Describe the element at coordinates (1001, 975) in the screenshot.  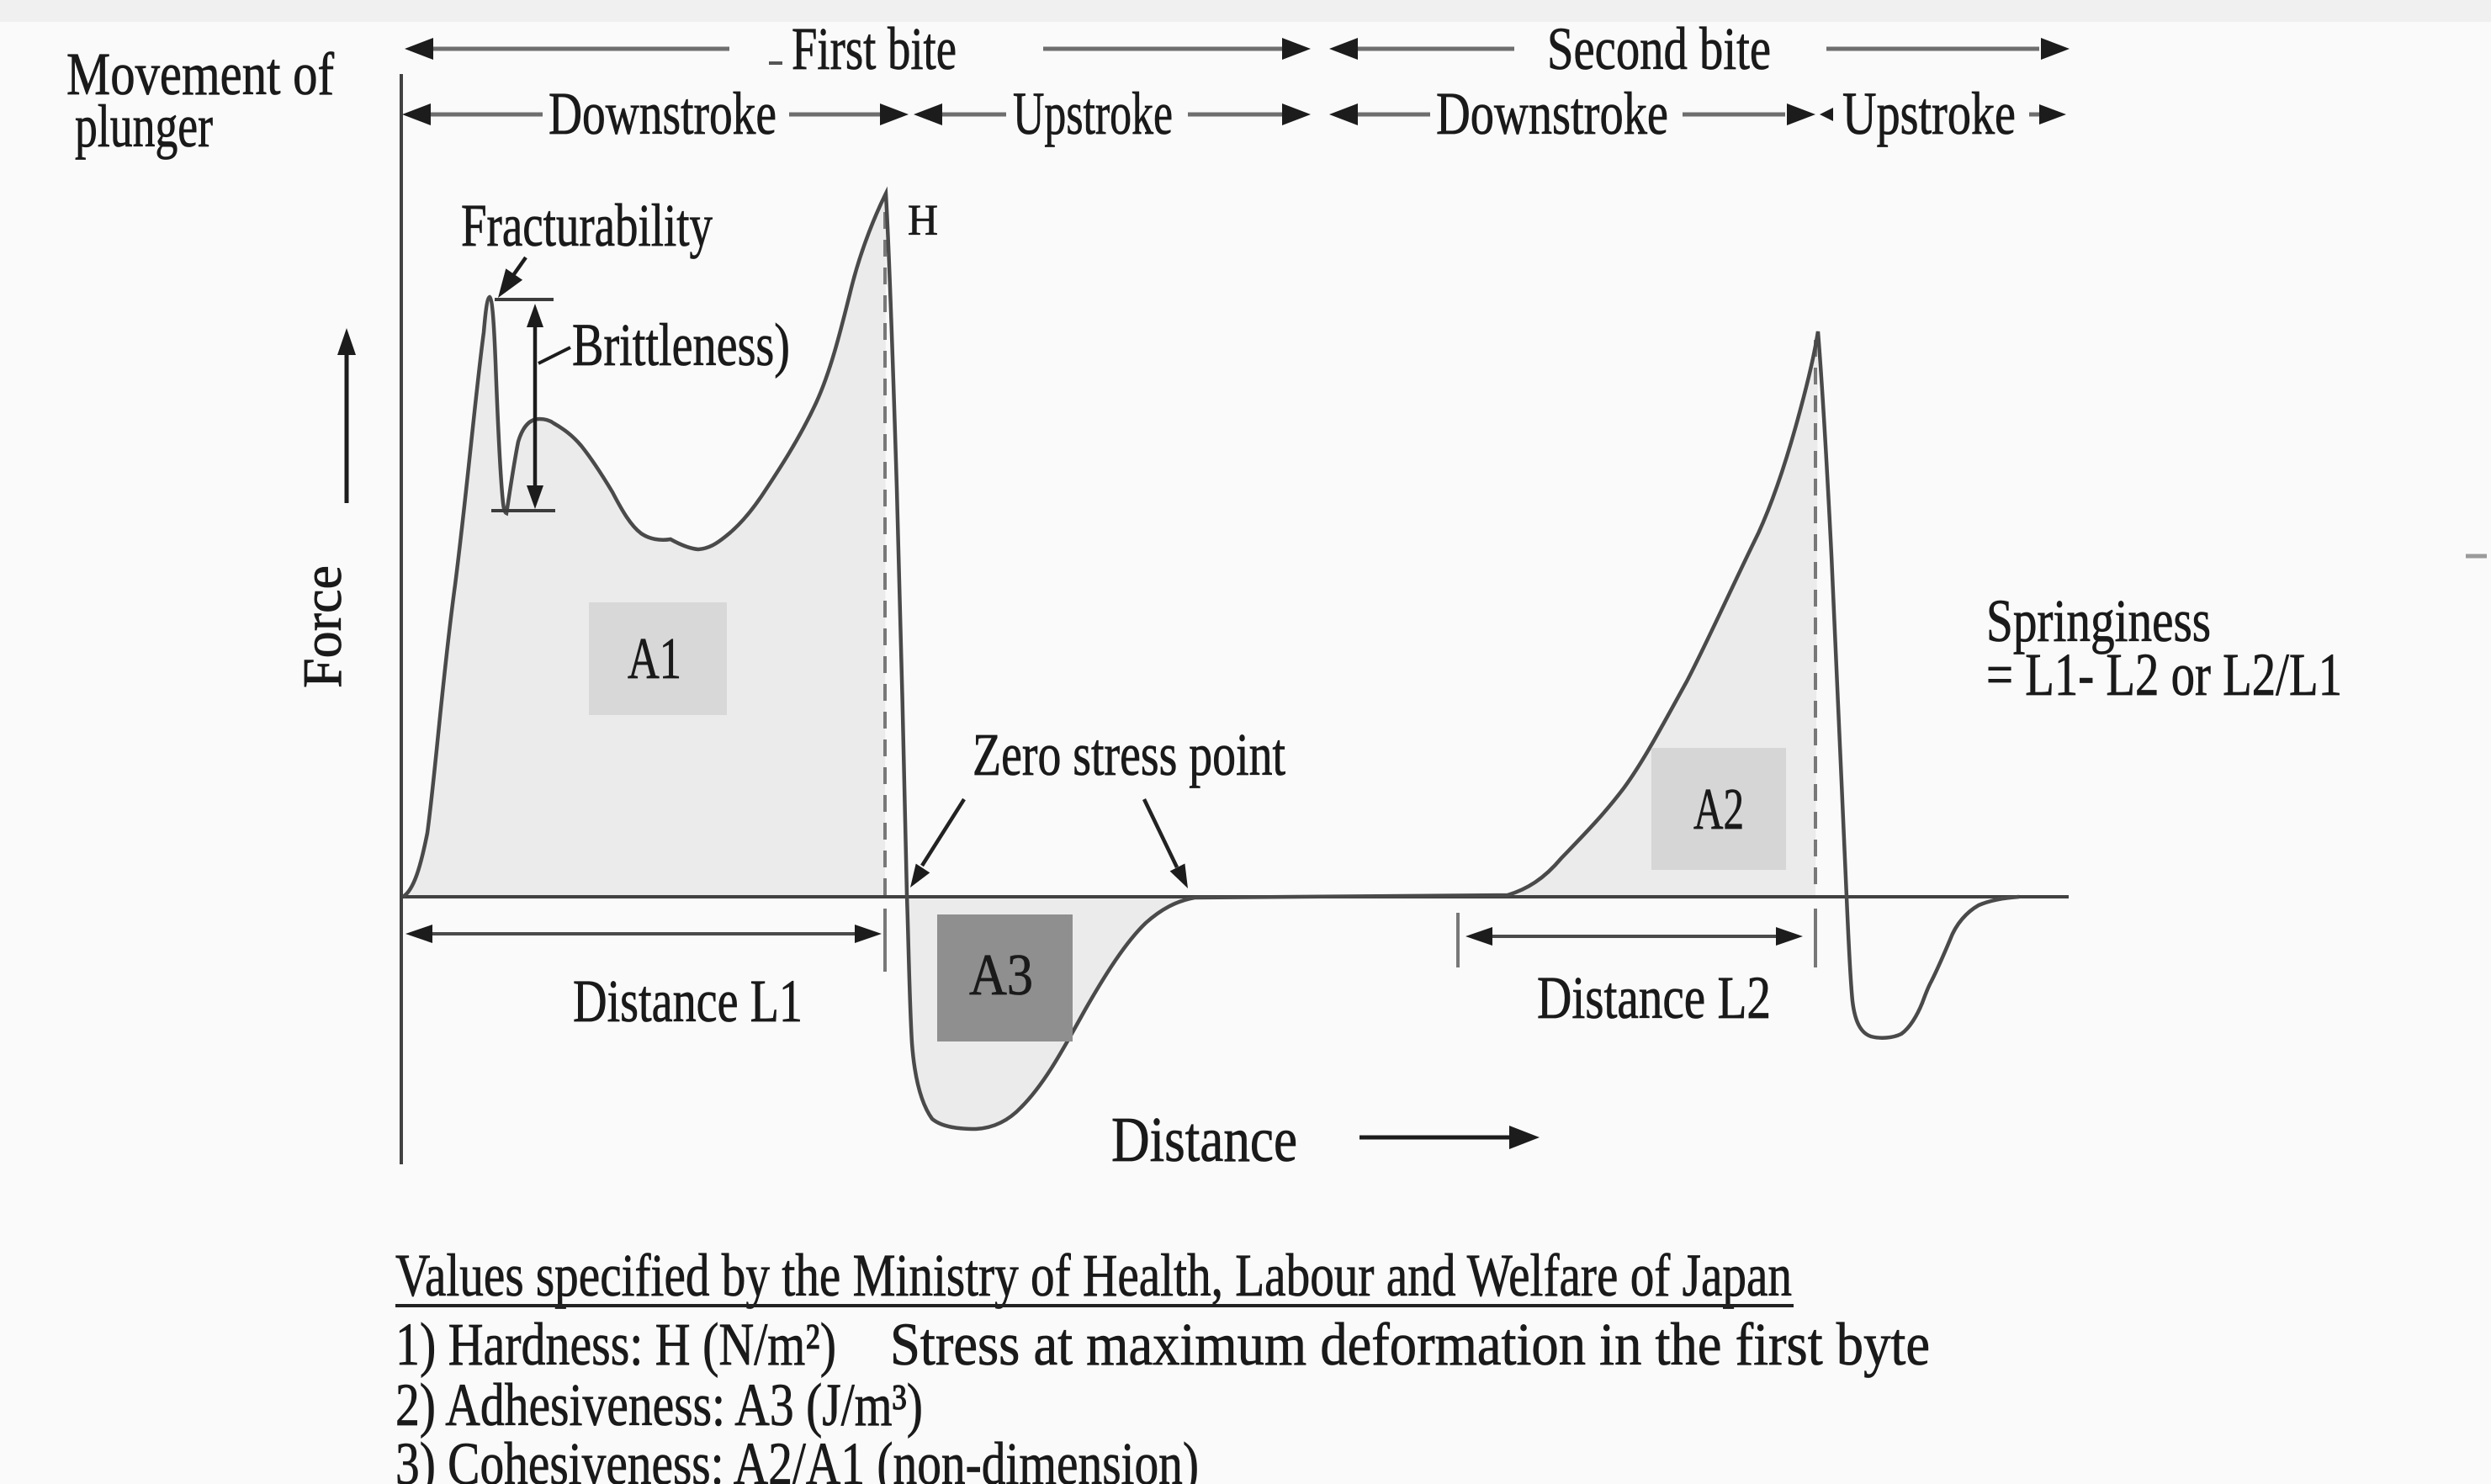
I see `svg-text: A3` at that location.